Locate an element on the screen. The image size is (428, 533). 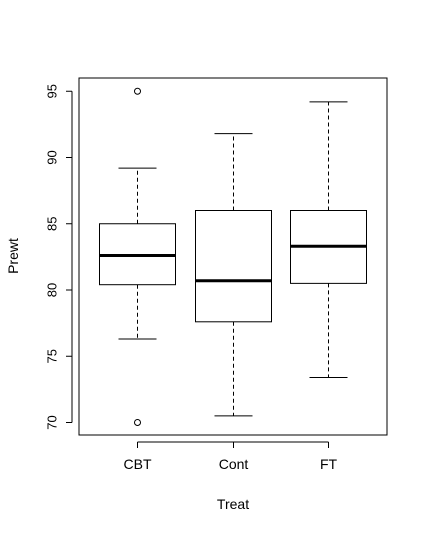
y-axis: 70 75 80 85 90 95 is located at coordinates (59, 257).